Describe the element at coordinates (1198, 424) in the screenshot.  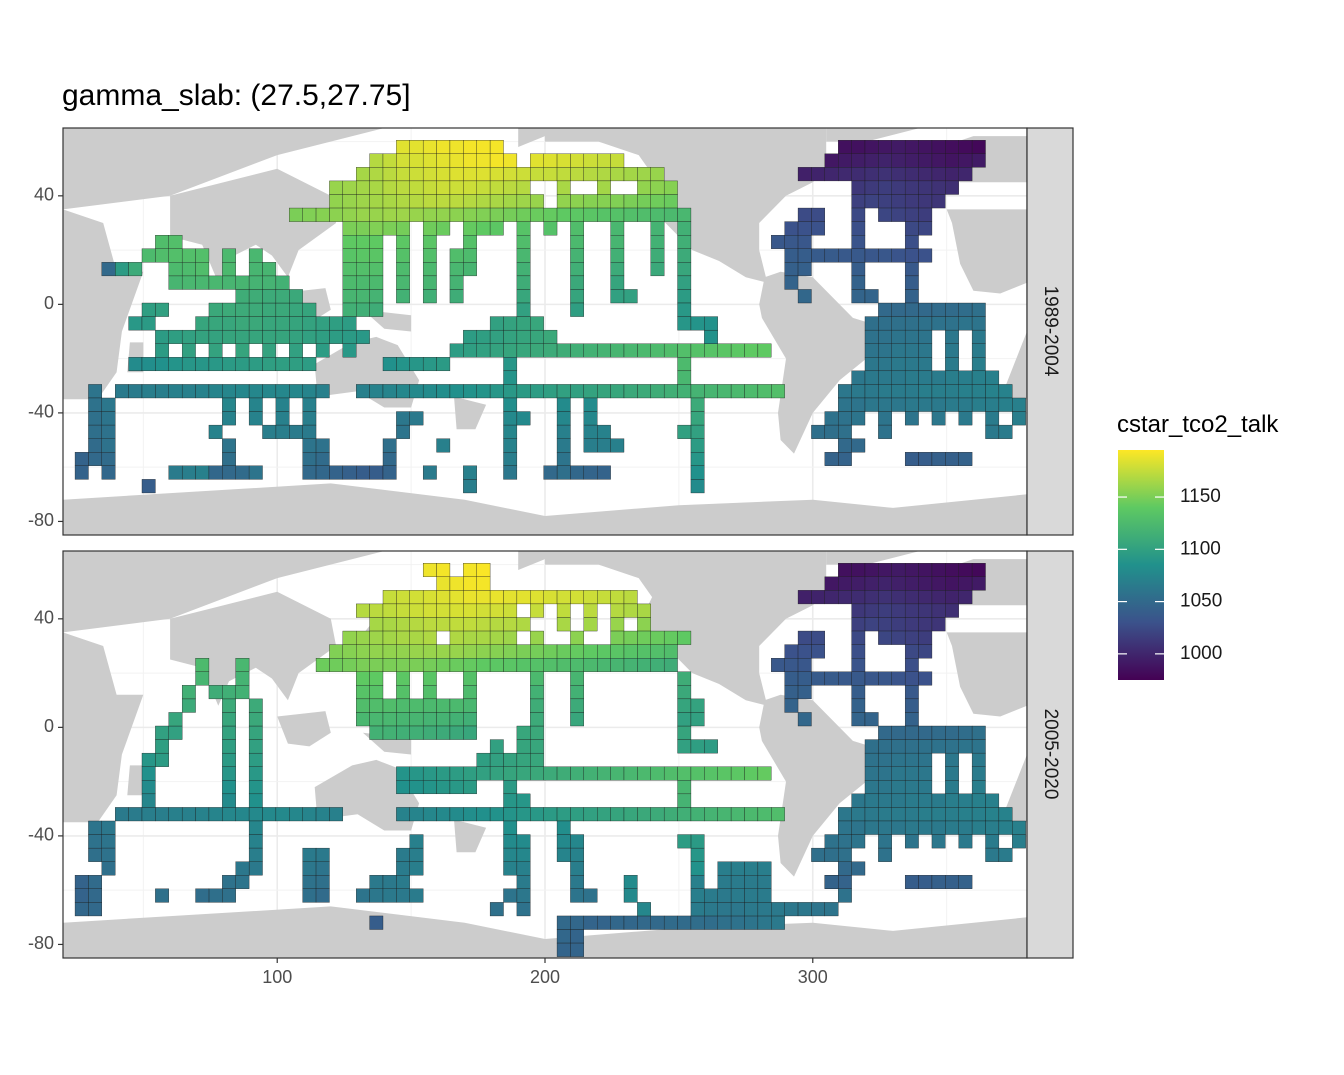
I see `legend-title: cstar_tco2_talk` at that location.